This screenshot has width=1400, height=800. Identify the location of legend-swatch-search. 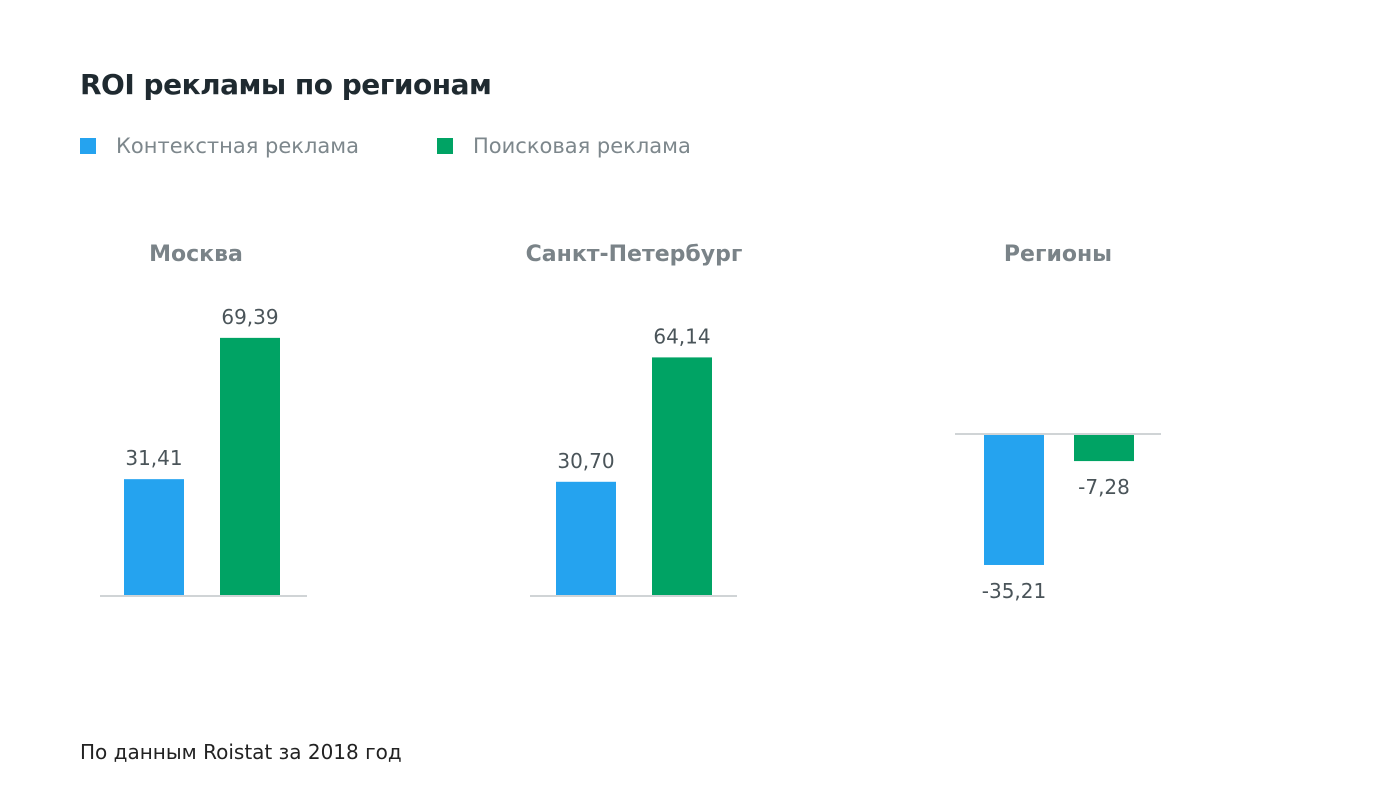
(445, 146).